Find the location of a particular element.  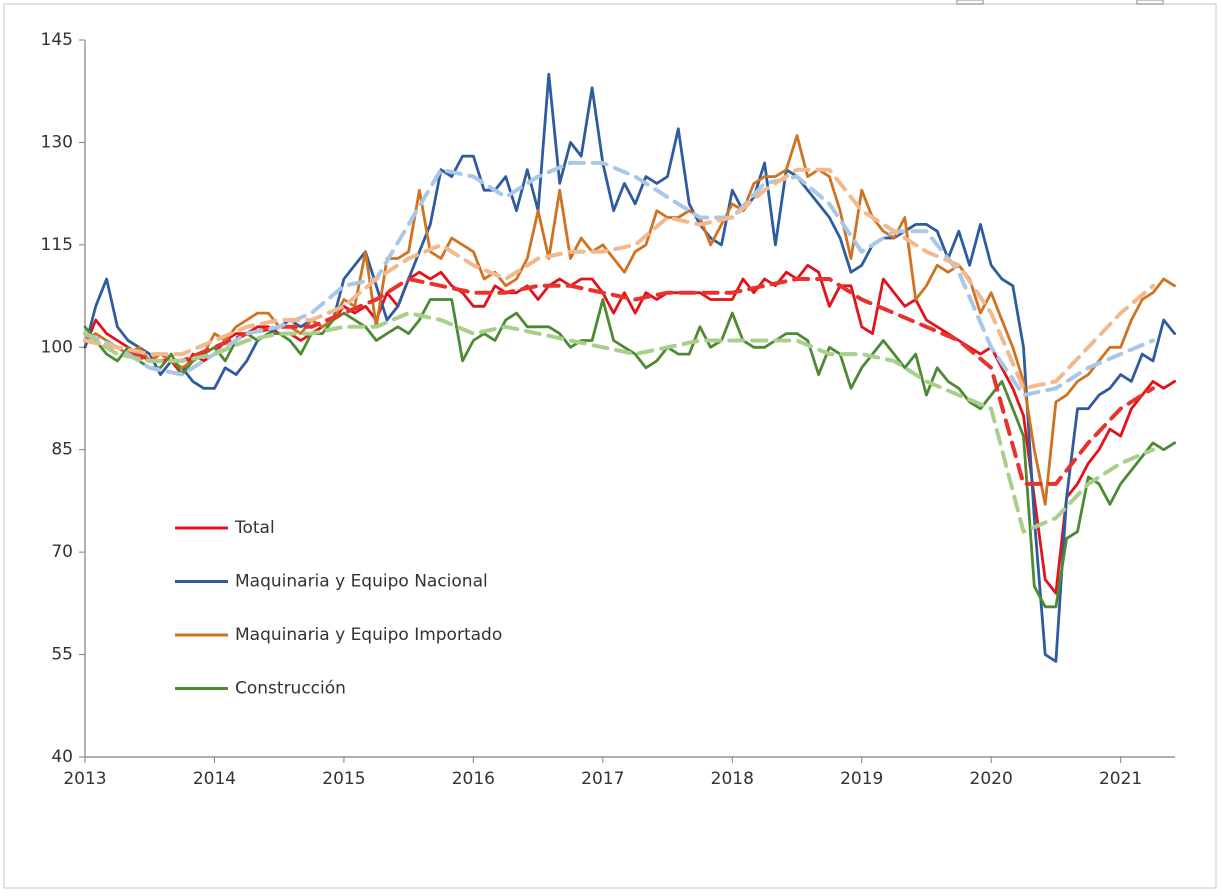

x-tick-label: 2014 is located at coordinates (214, 779).